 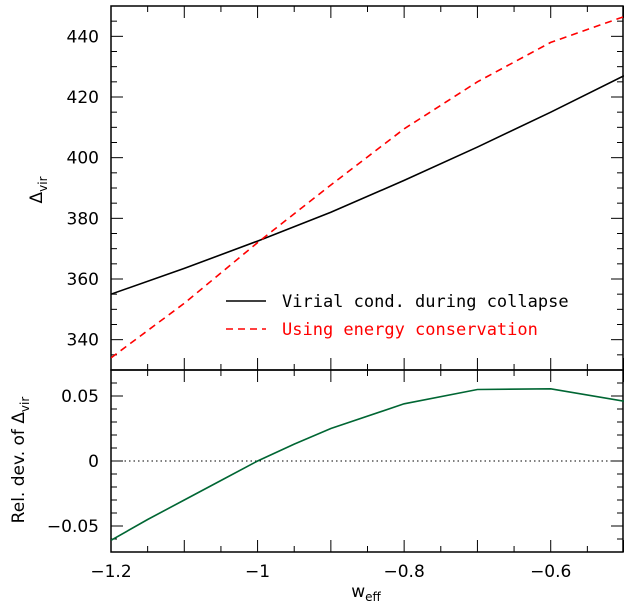 I want to click on xlabel-main: w, so click(x=358, y=592).